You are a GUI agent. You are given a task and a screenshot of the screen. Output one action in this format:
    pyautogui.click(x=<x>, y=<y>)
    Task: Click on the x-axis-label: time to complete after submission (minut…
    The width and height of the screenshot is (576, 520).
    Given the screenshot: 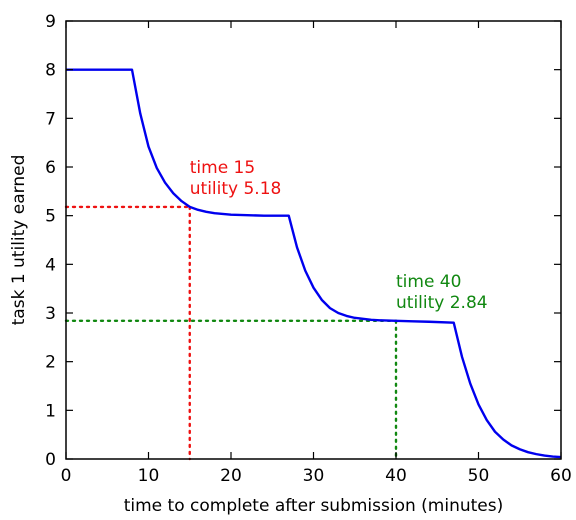 What is the action you would take?
    pyautogui.click(x=314, y=506)
    